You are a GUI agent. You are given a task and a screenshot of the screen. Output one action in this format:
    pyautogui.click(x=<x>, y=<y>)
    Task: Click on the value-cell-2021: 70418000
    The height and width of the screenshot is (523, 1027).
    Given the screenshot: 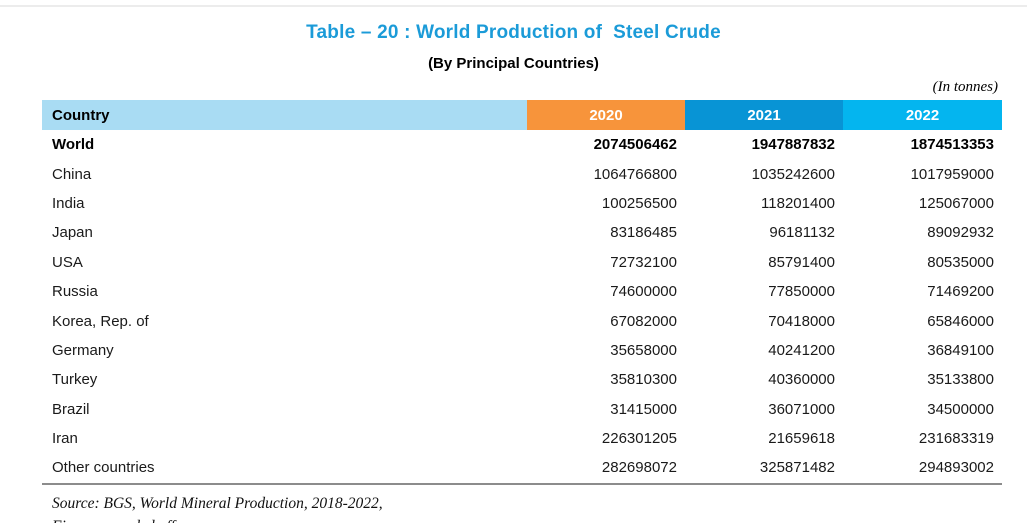 What is the action you would take?
    pyautogui.click(x=801, y=321)
    